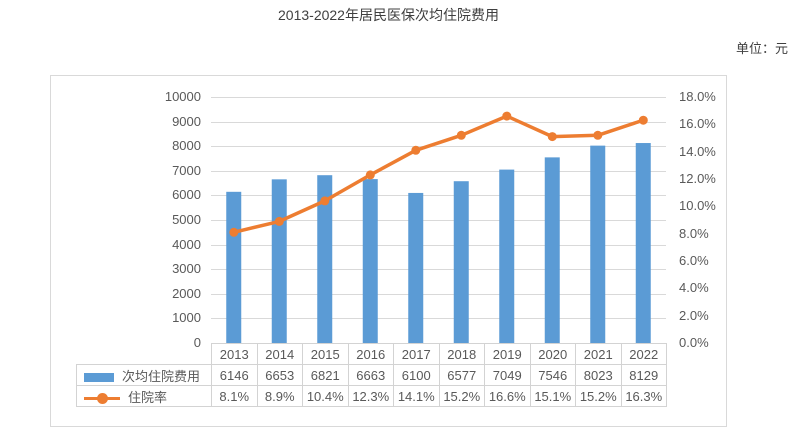  I want to click on year-header-cell: 2015, so click(325, 354).